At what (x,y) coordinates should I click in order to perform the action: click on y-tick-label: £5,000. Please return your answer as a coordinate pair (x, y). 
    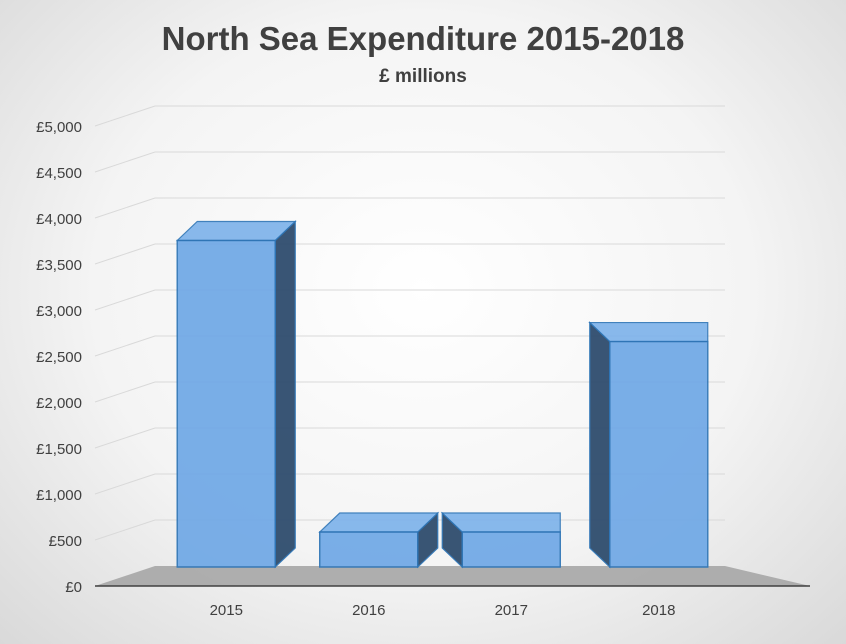
    Looking at the image, I should click on (59, 127).